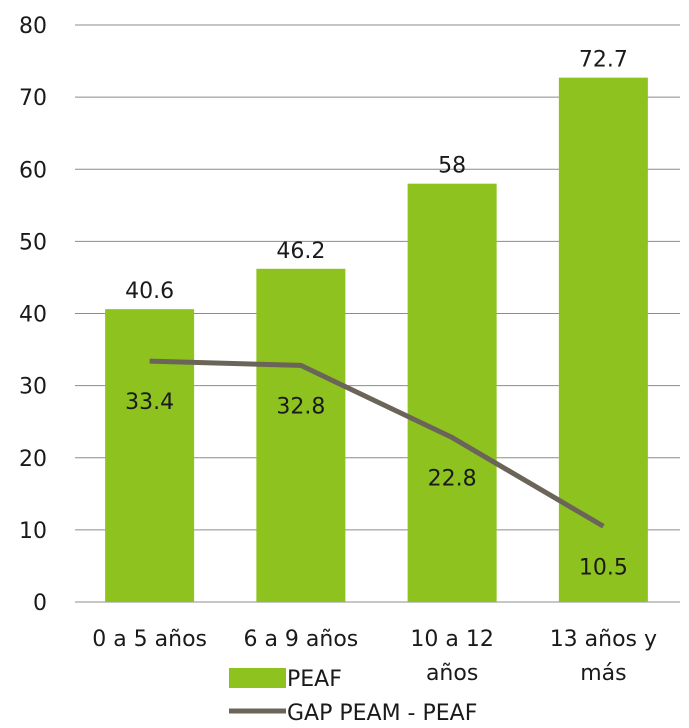  Describe the element at coordinates (33, 387) in the screenshot. I see `y-tick-label: 30` at that location.